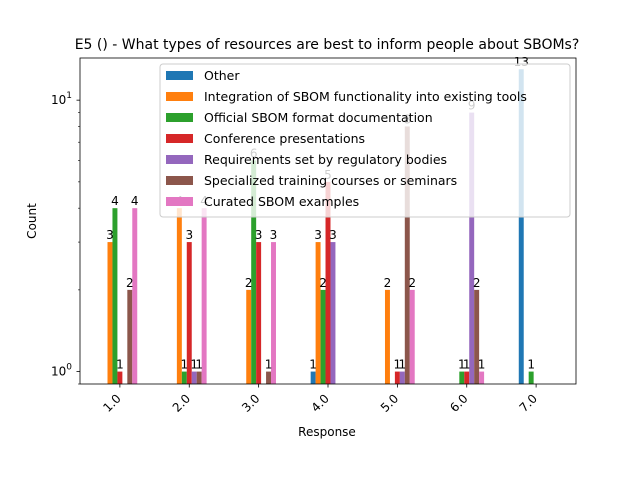  Describe the element at coordinates (181, 402) in the screenshot. I see `x-tick-label: 2.0` at that location.